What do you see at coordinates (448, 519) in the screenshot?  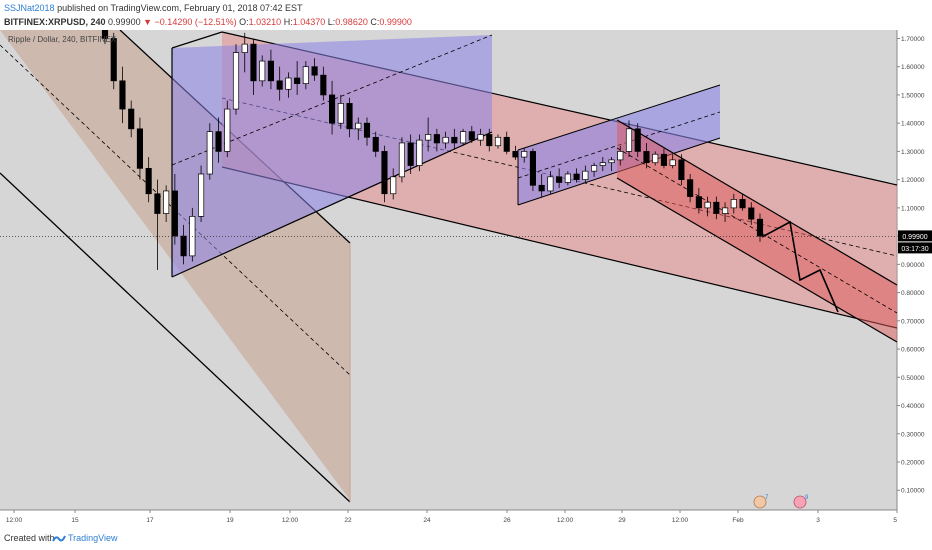 I see `time-axis` at bounding box center [448, 519].